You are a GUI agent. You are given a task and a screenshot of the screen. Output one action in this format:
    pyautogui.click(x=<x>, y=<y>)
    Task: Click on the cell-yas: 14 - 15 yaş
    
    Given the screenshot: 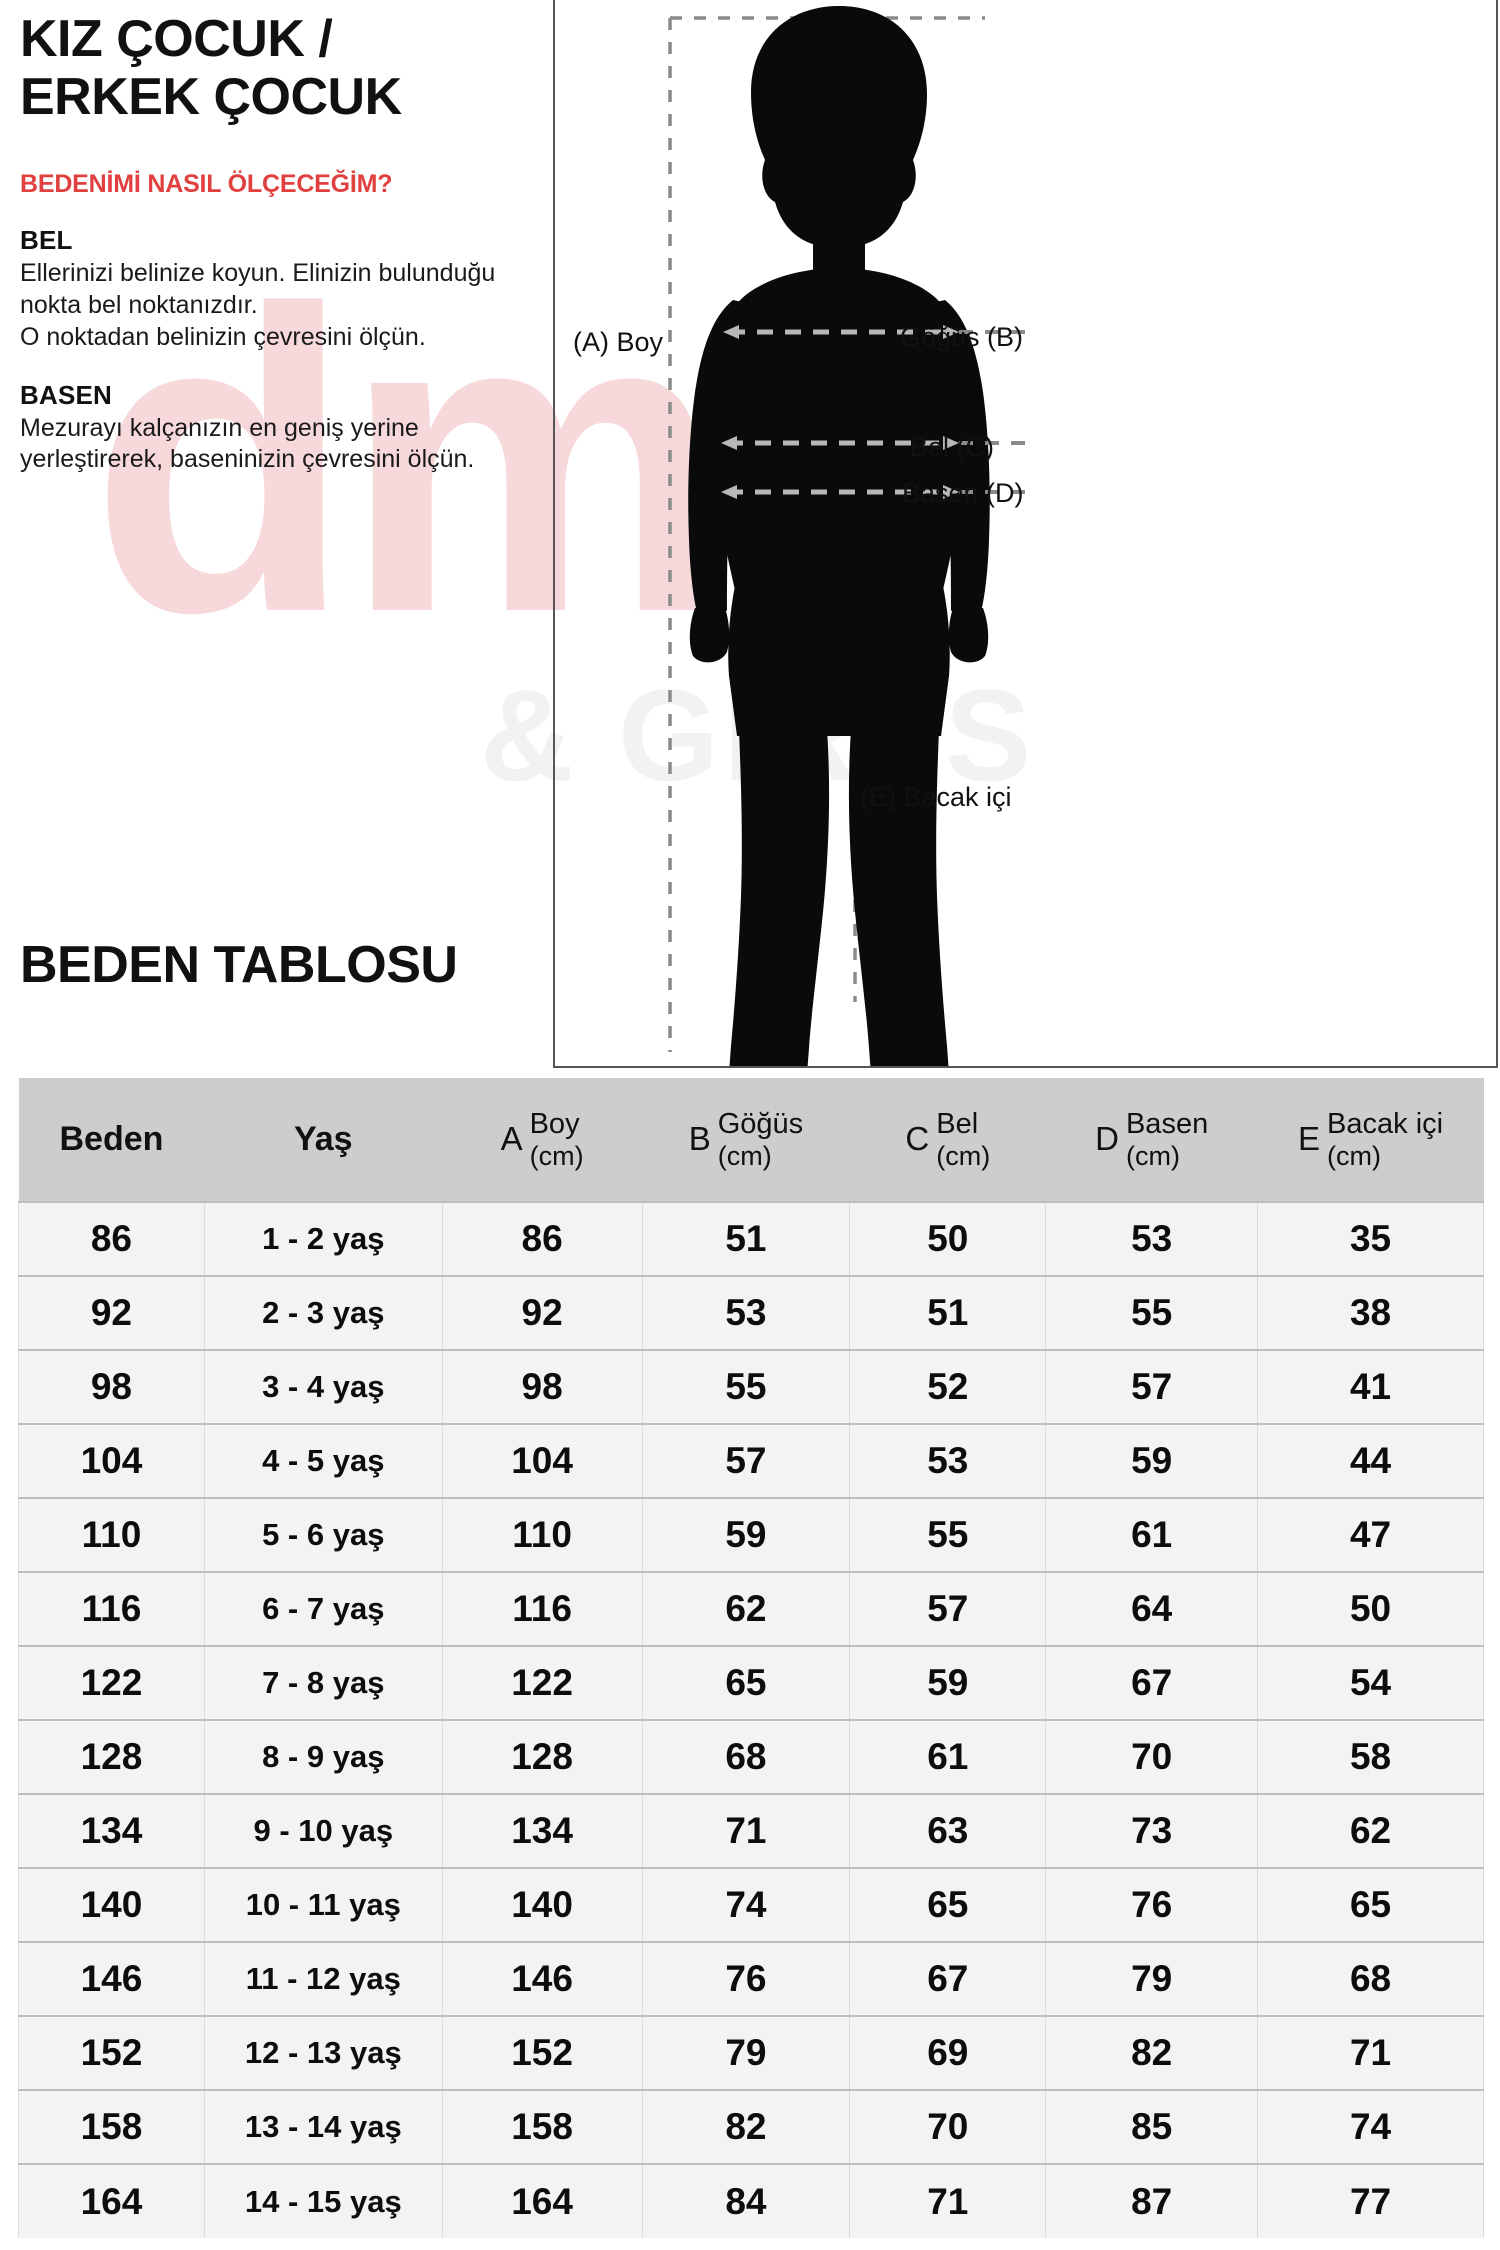 What is the action you would take?
    pyautogui.click(x=323, y=2200)
    